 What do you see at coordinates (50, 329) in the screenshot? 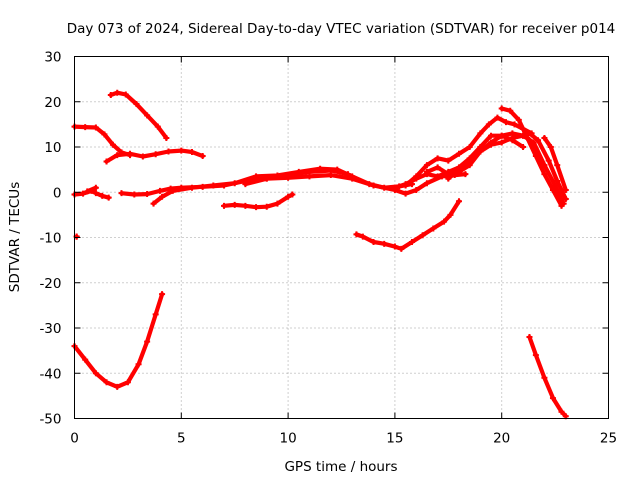
I see `y-tick-label: -30` at bounding box center [50, 329].